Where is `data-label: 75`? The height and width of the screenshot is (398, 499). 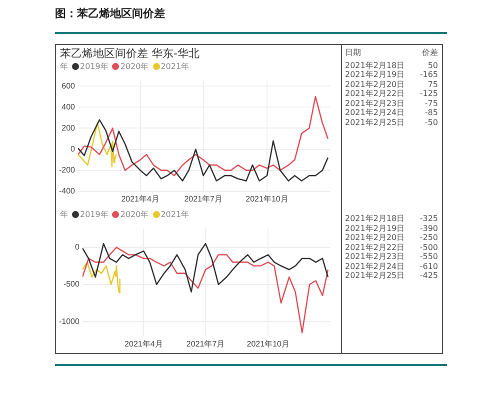
data-label: 75 is located at coordinates (432, 84).